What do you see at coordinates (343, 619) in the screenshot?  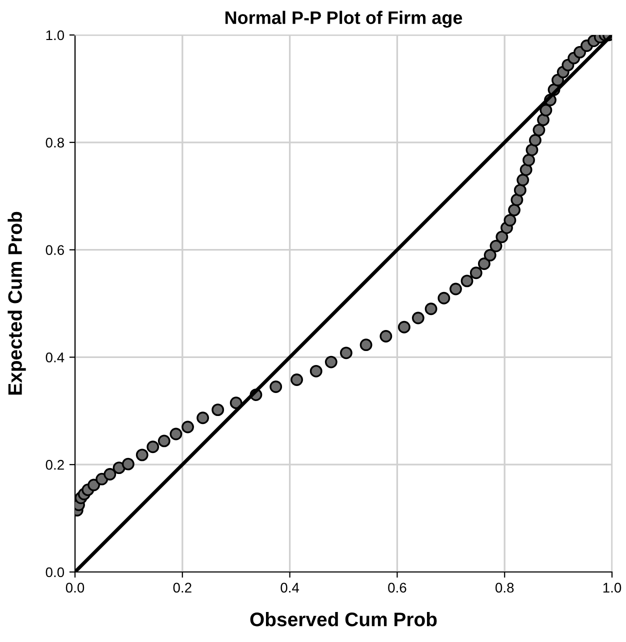 I see `x-axis-title: Observed Cum Prob` at bounding box center [343, 619].